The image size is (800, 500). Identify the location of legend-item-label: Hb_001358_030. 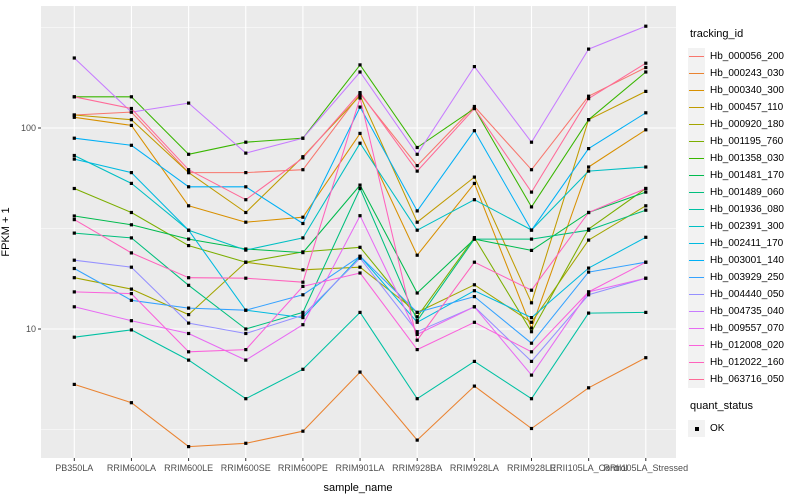
(747, 158).